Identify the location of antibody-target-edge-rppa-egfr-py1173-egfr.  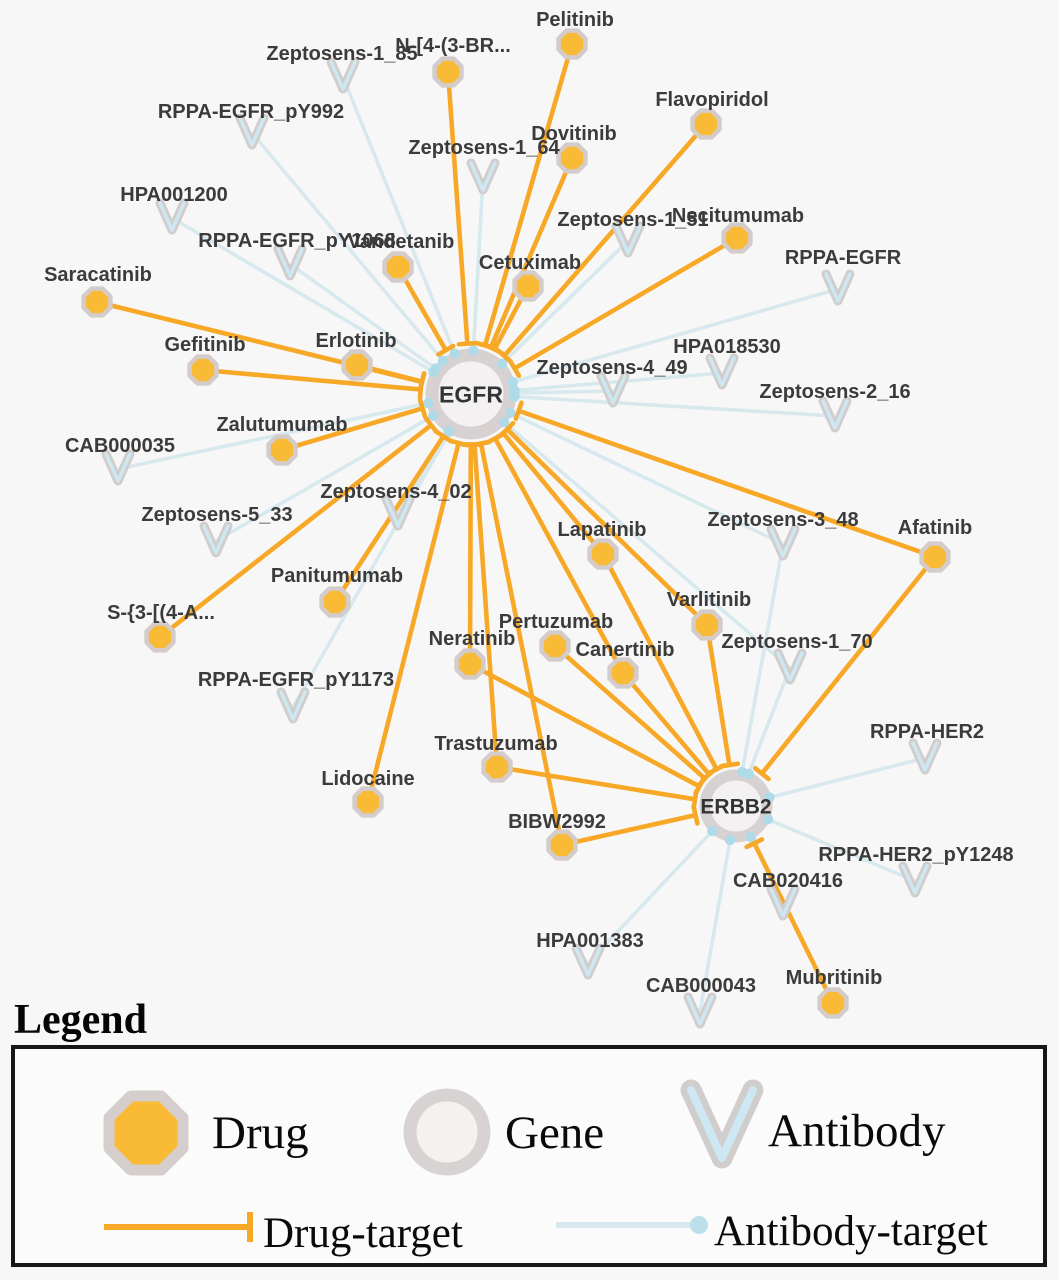
(371, 569).